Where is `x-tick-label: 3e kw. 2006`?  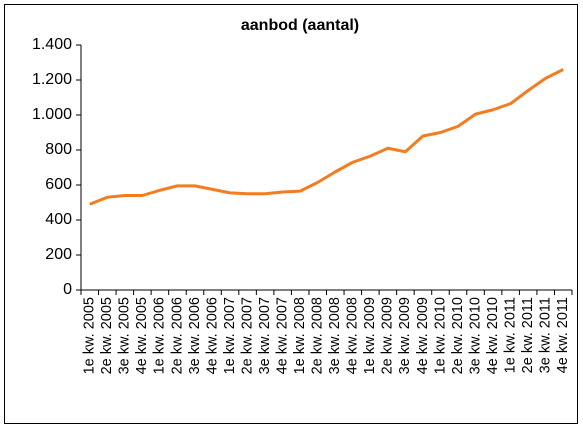 x-tick-label: 3e kw. 2006 is located at coordinates (195, 335).